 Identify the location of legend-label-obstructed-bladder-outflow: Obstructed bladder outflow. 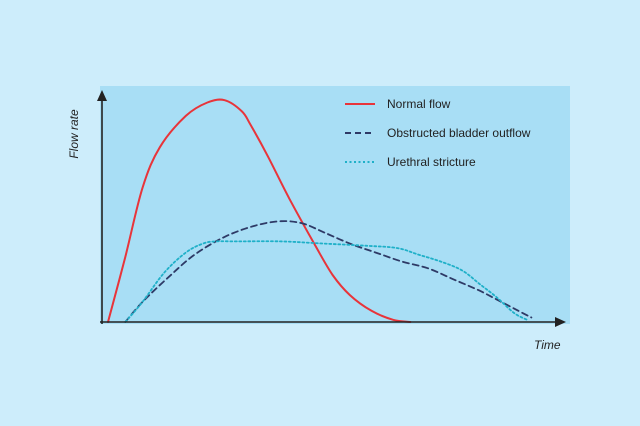
(459, 133).